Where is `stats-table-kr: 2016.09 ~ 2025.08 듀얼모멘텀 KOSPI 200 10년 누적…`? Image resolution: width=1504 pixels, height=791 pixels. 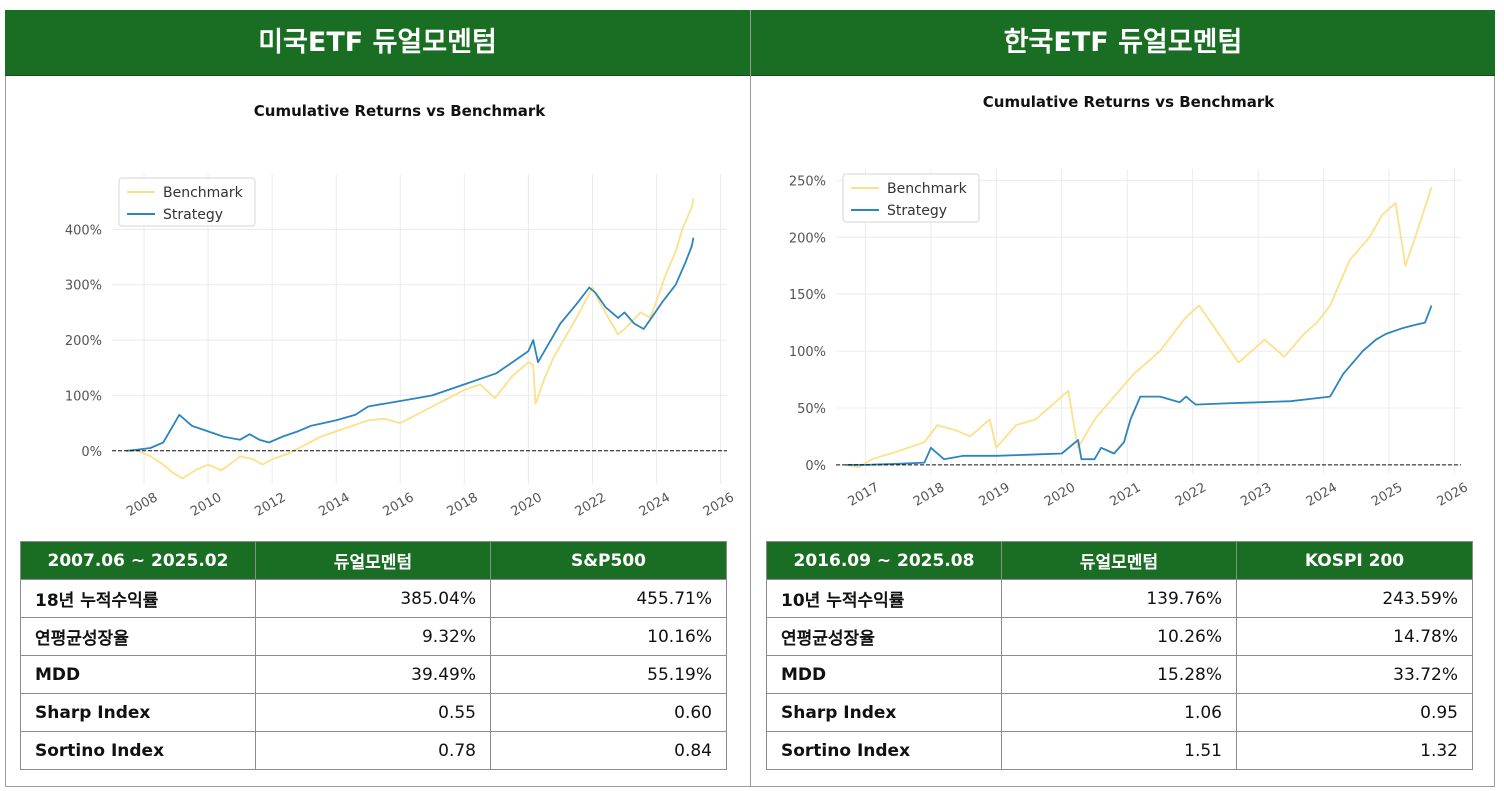 stats-table-kr: 2016.09 ~ 2025.08 듀얼모멘텀 KOSPI 200 10년 누적… is located at coordinates (1119, 655).